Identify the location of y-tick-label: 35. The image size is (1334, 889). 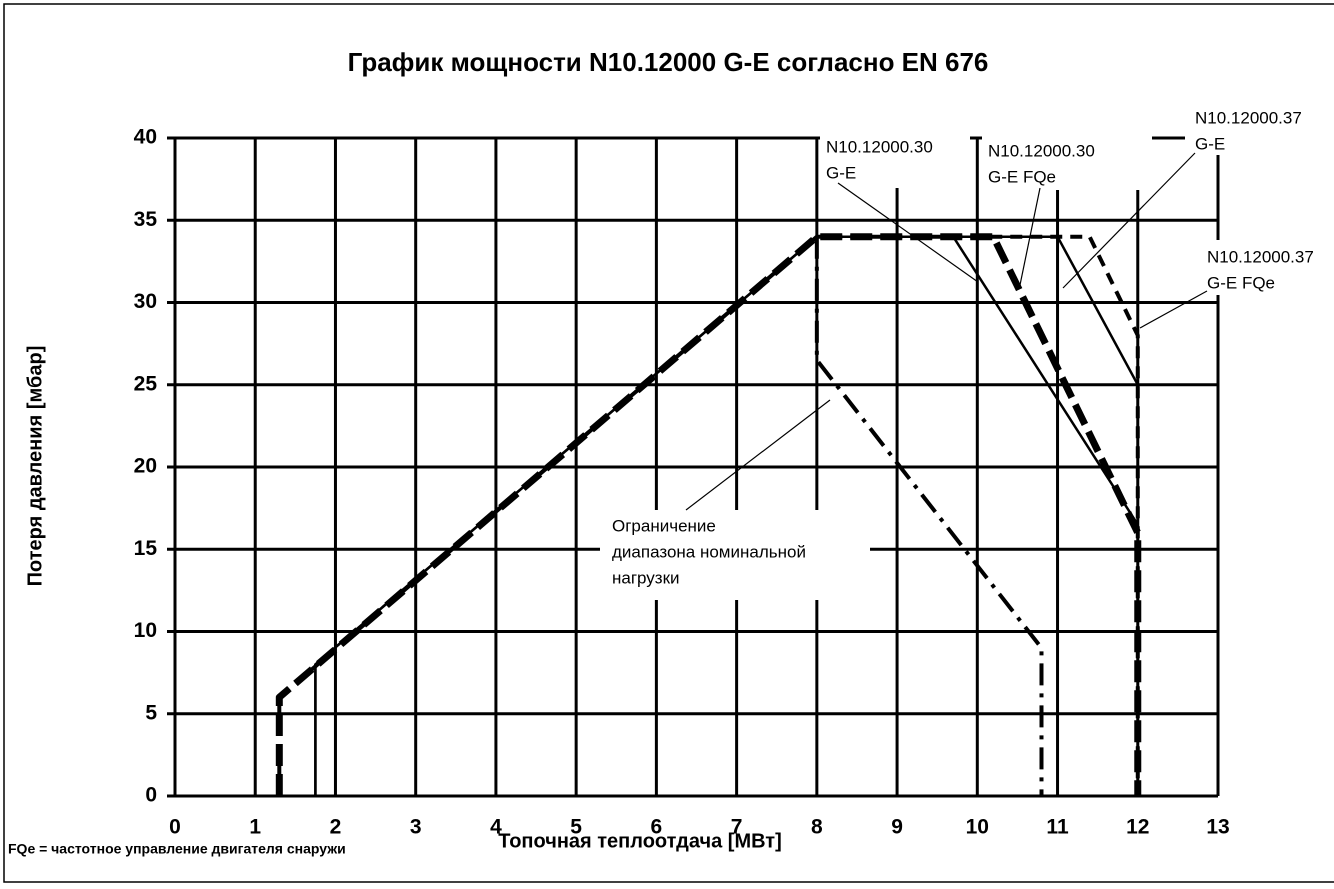
(146, 219).